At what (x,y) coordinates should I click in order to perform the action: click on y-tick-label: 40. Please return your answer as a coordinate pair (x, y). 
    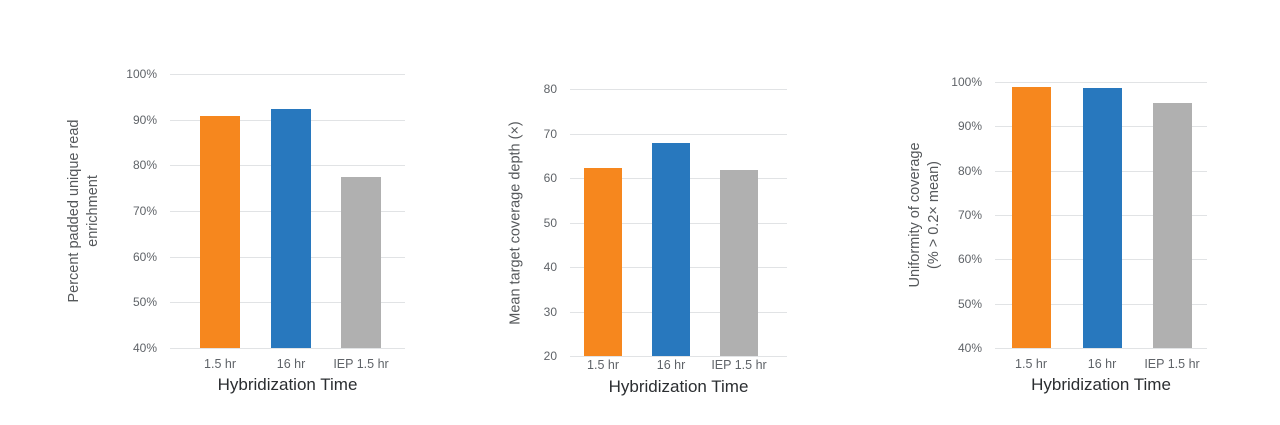
    Looking at the image, I should click on (550, 267).